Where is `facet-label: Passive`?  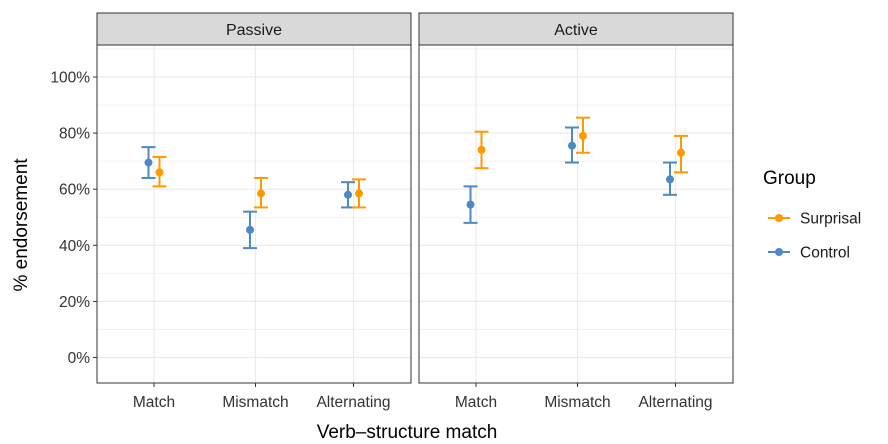
facet-label: Passive is located at coordinates (254, 30).